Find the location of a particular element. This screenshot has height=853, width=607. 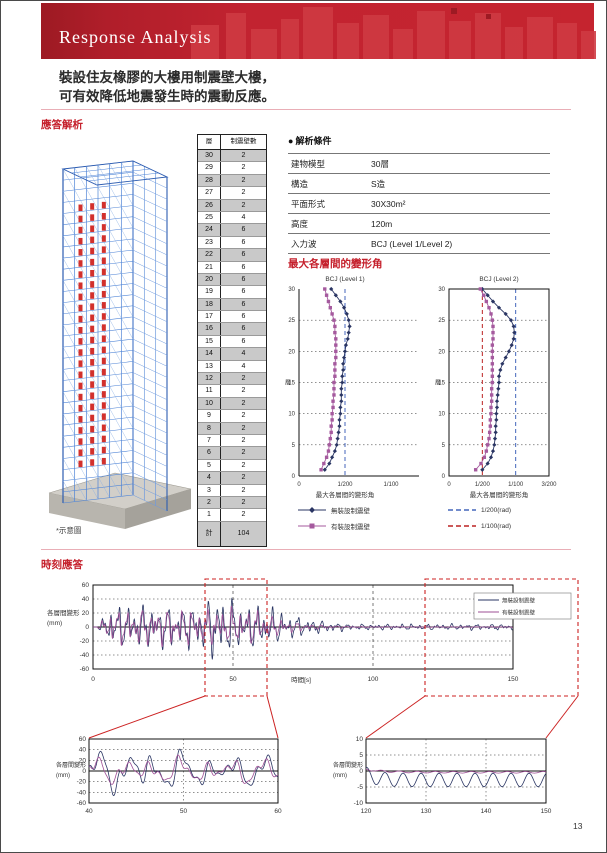

section-label-response-analysis: 應答解析 is located at coordinates (62, 125).